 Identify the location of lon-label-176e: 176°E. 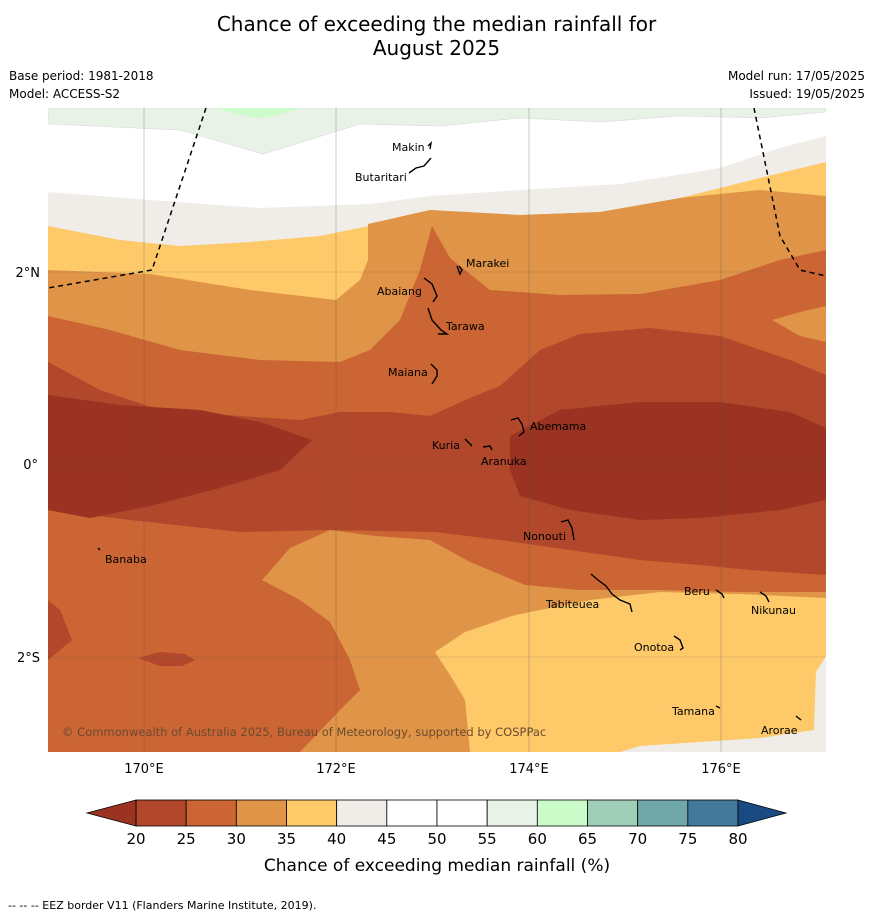
(721, 769).